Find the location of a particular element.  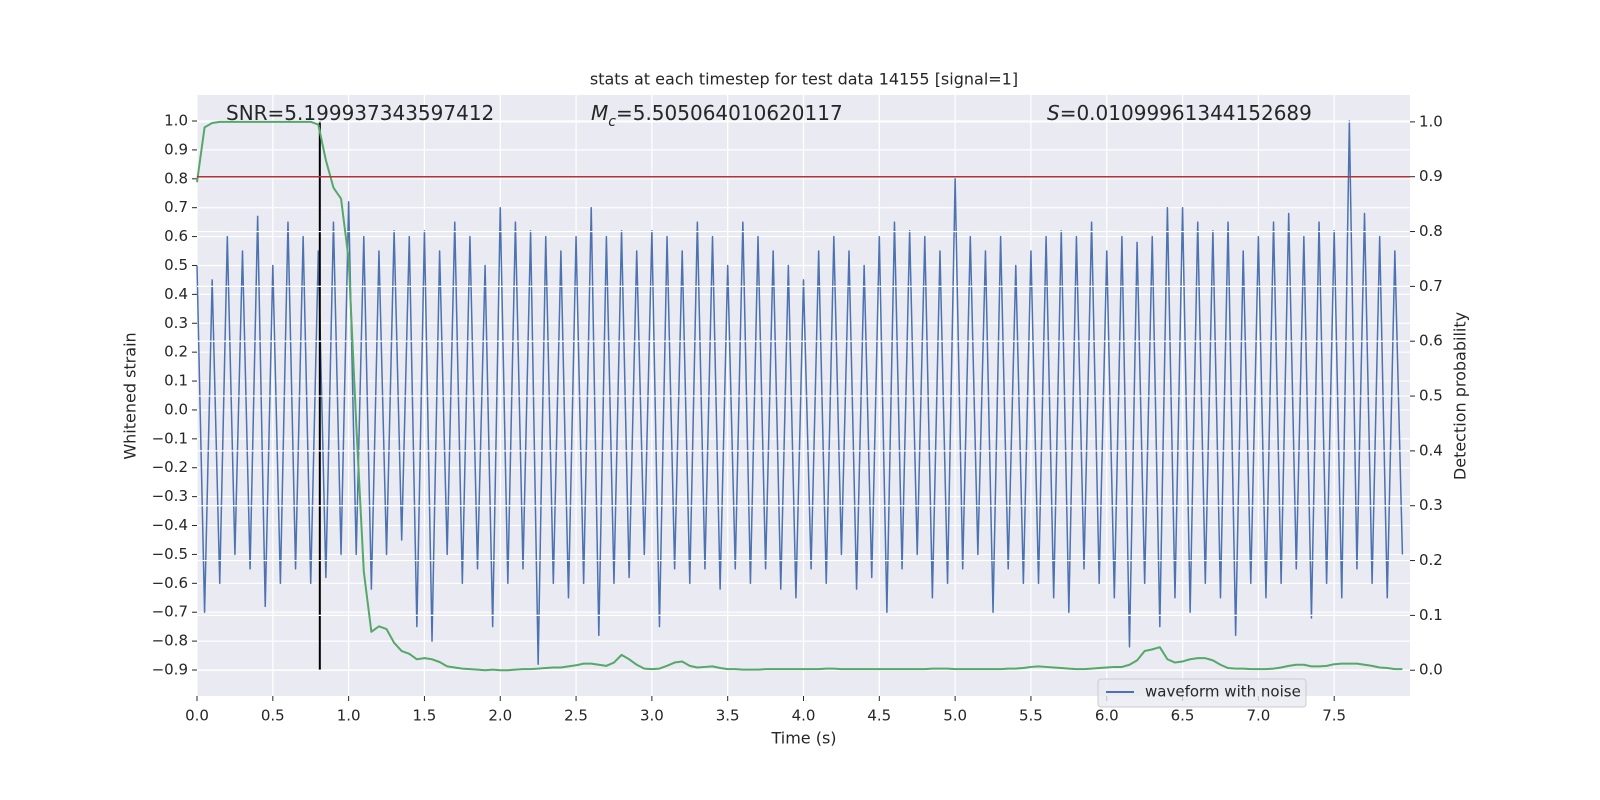

y2-tick-label: 0.6 is located at coordinates (1431, 341).